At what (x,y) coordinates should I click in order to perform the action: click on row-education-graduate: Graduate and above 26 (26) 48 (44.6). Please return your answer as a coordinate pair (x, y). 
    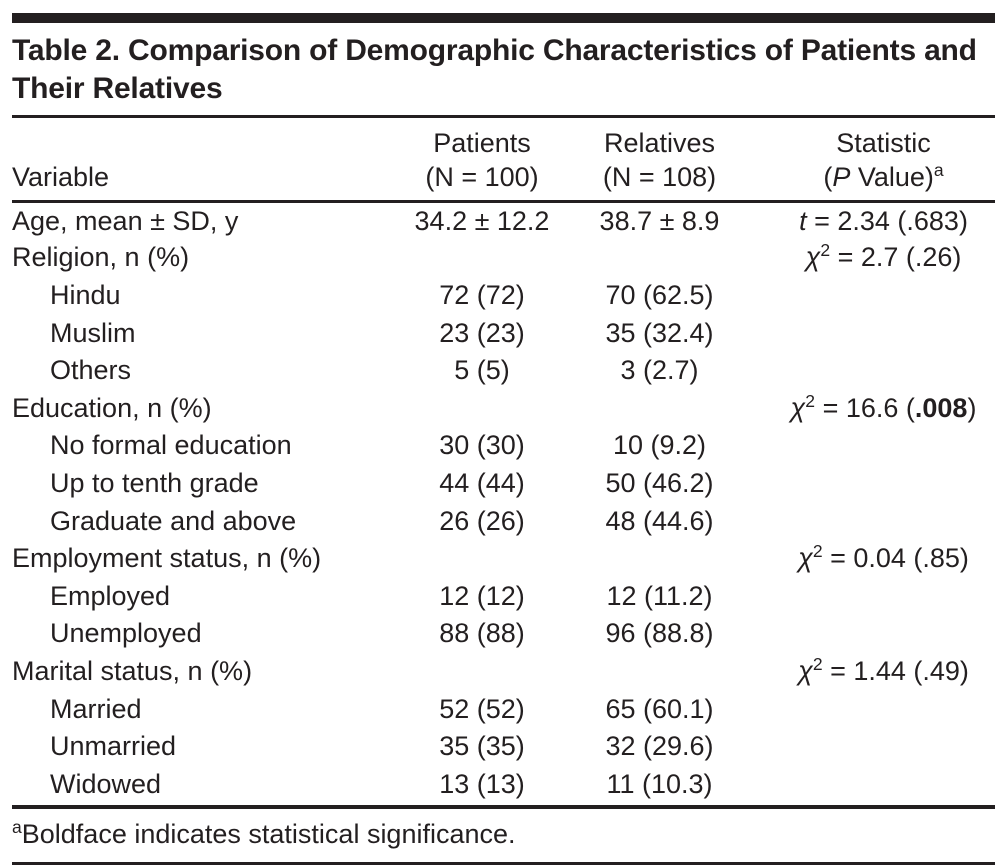
    Looking at the image, I should click on (503, 521).